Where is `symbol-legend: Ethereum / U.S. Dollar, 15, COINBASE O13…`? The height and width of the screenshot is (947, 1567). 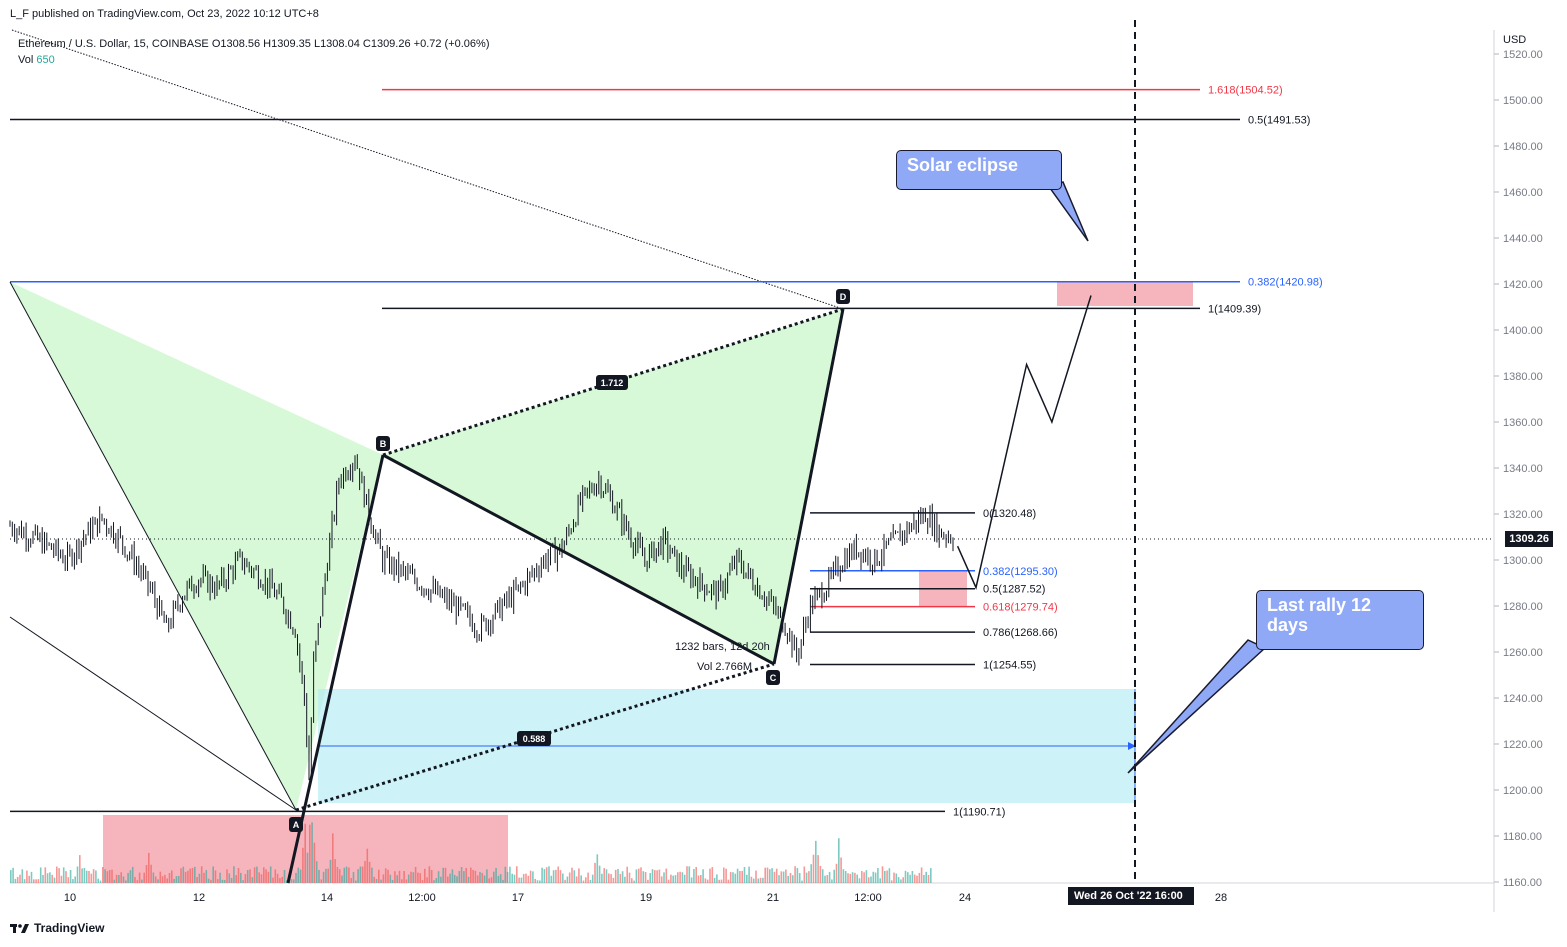 symbol-legend: Ethereum / U.S. Dollar, 15, COINBASE O13… is located at coordinates (253, 52).